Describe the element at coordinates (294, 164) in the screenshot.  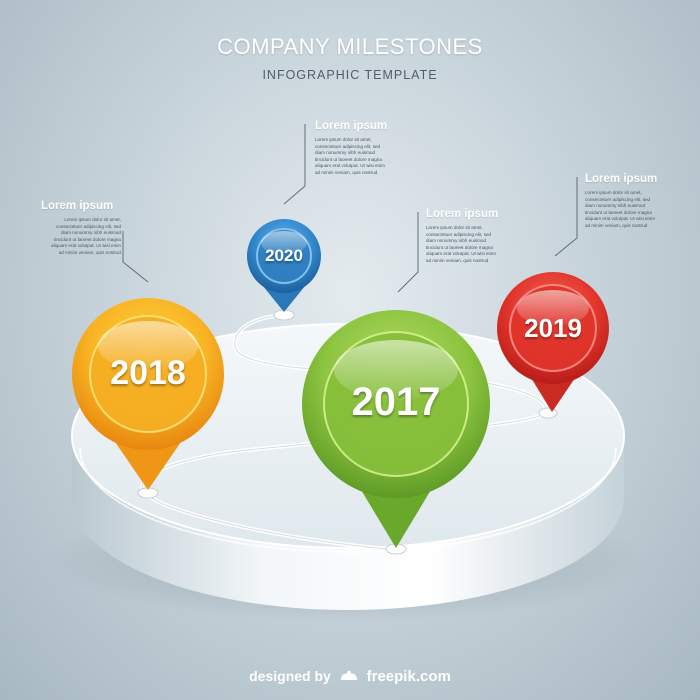
I see `leader-line-2020` at that location.